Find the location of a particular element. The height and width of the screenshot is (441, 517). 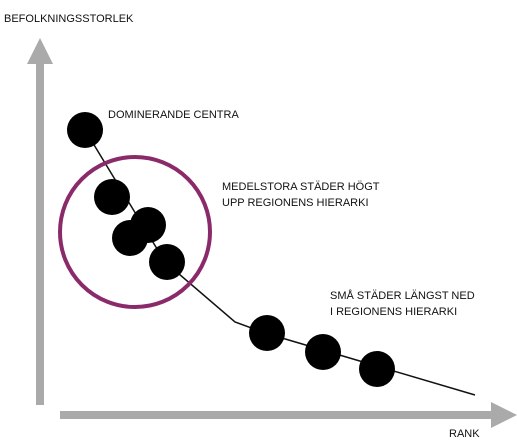

annotation: MEDELSTORA STÄDER HÖGT is located at coordinates (301, 187).